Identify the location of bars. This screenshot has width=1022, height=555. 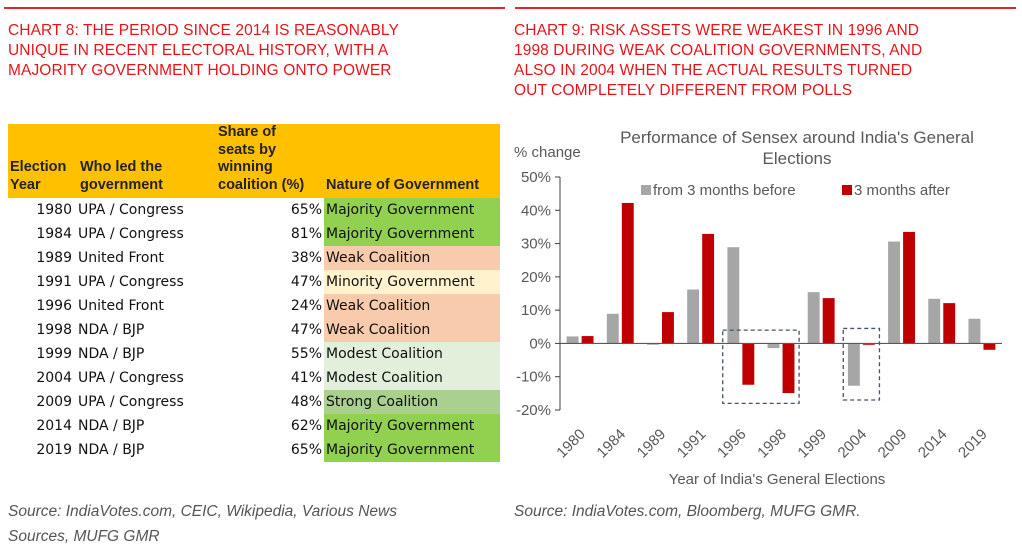
(781, 298).